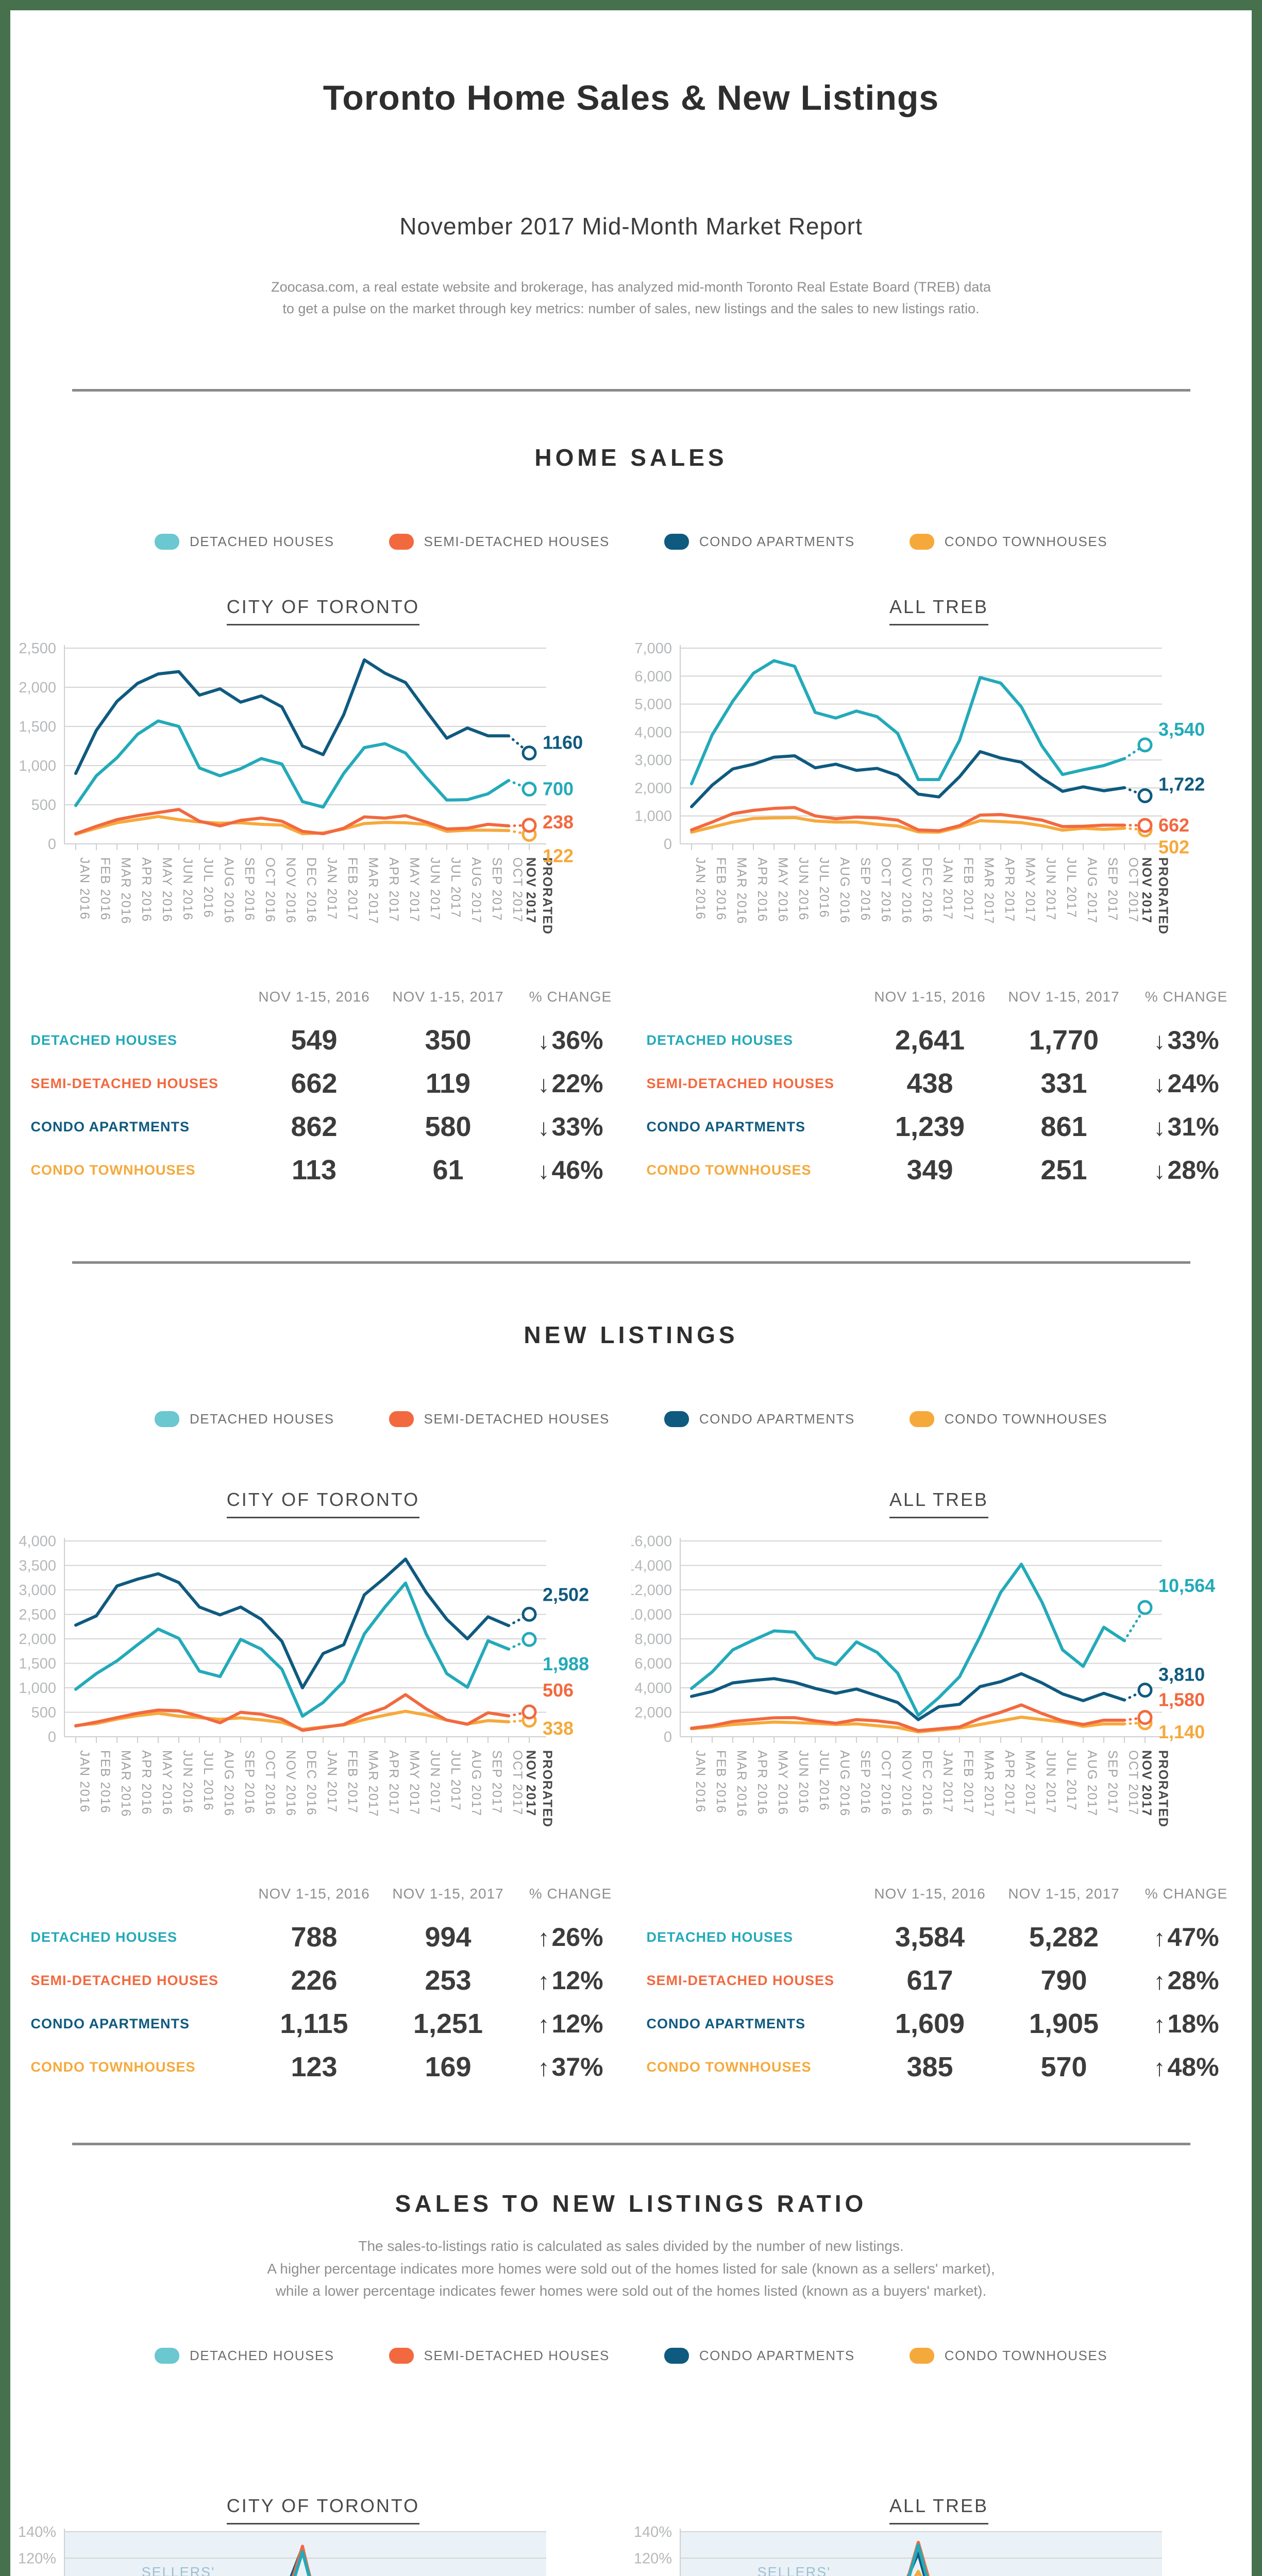  What do you see at coordinates (314, 1937) in the screenshot?
I see `value-2016: 788` at bounding box center [314, 1937].